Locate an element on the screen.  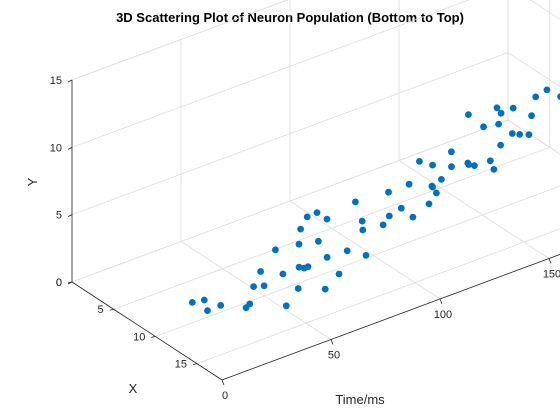
x-tick-label: 10 is located at coordinates (139, 337).